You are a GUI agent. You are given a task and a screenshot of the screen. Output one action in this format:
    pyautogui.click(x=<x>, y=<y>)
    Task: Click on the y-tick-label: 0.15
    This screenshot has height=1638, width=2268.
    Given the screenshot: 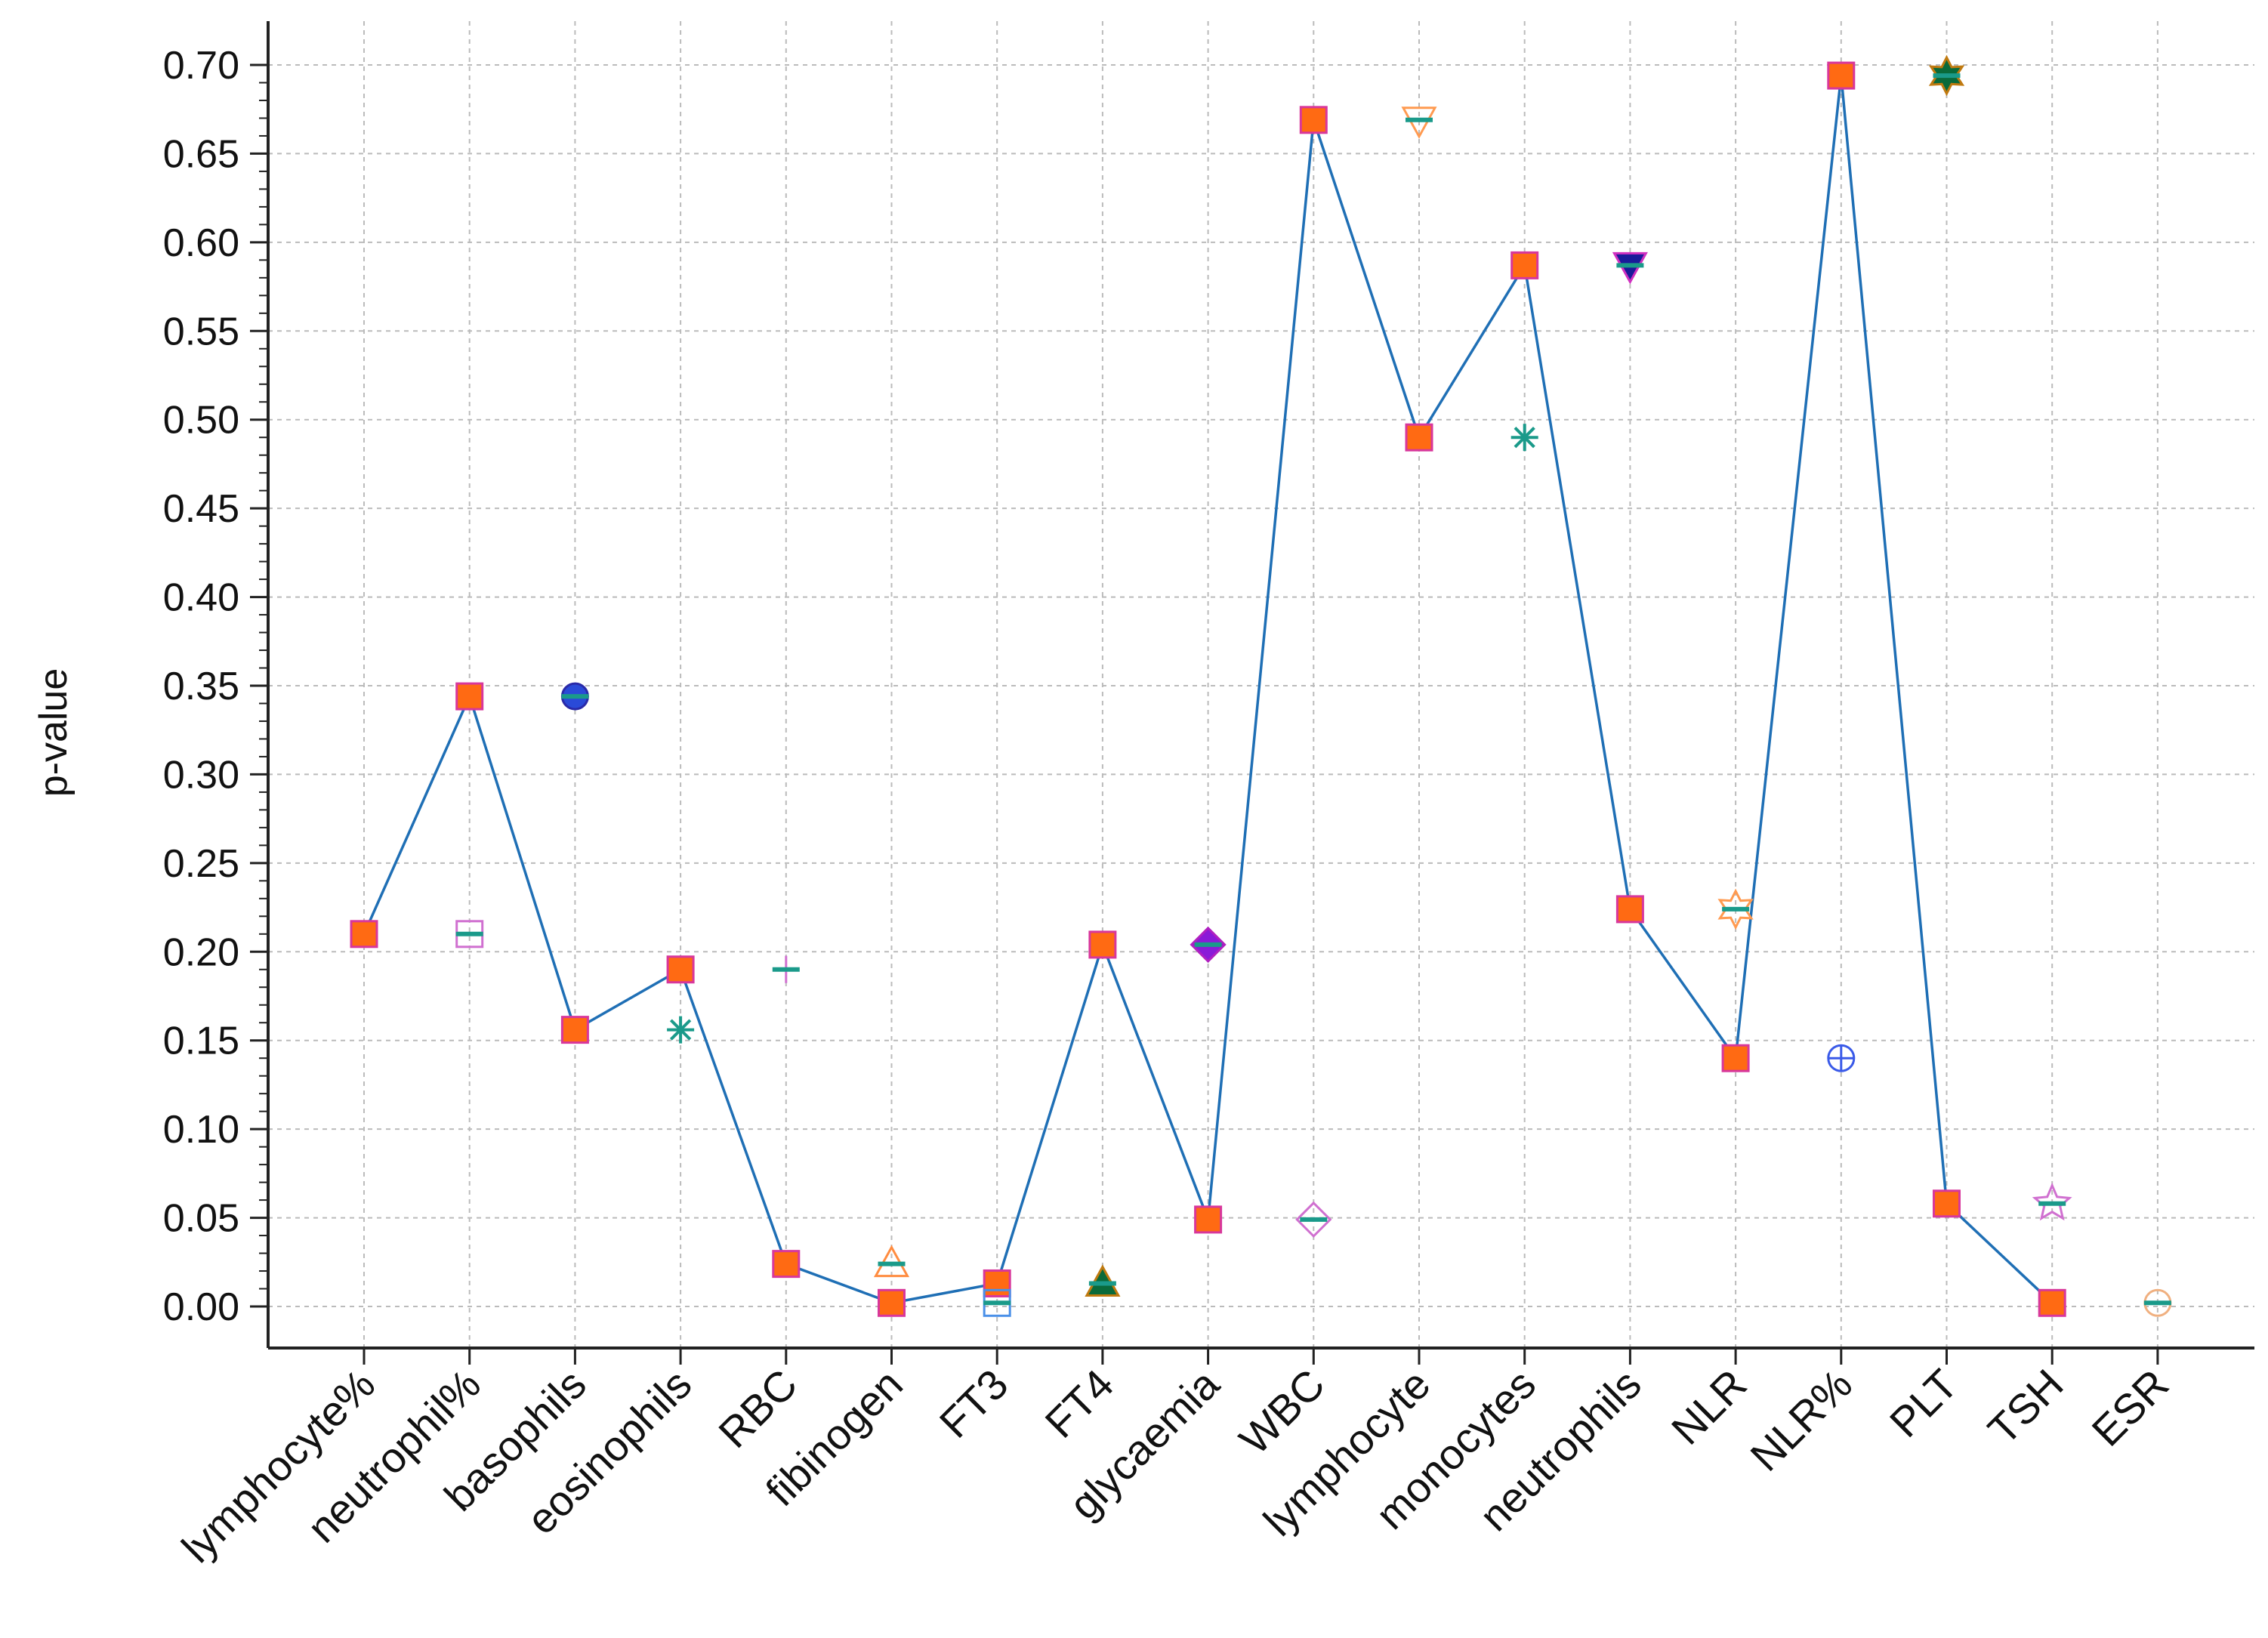 What is the action you would take?
    pyautogui.click(x=201, y=1041)
    